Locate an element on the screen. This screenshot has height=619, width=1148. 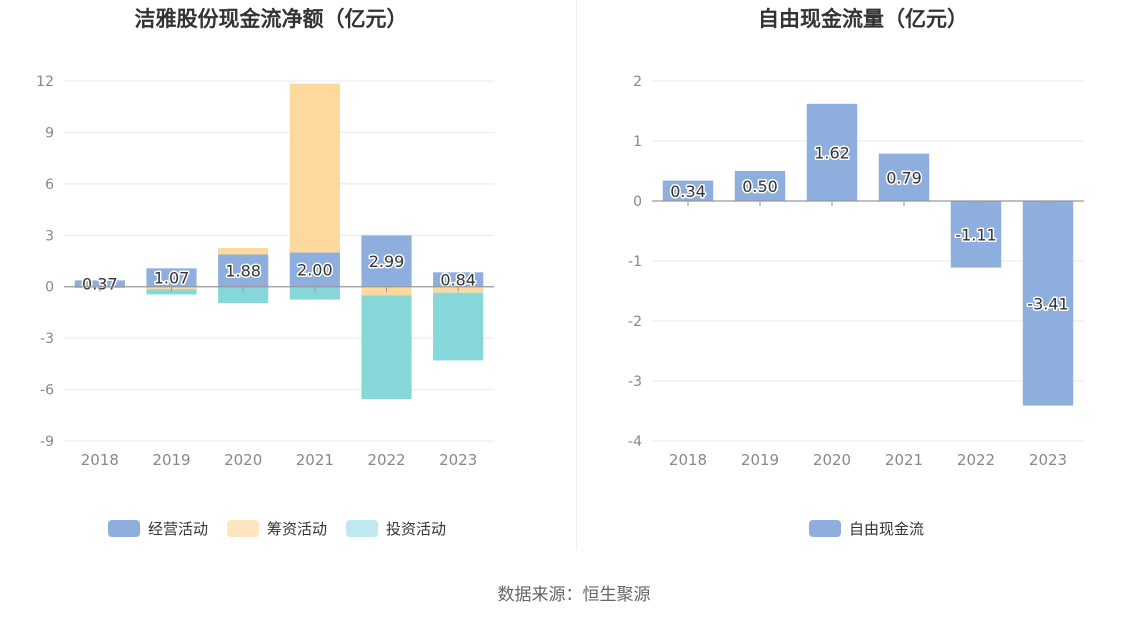
right-chart-title: 自由现金流量（亿元） is located at coordinates (863, 19).